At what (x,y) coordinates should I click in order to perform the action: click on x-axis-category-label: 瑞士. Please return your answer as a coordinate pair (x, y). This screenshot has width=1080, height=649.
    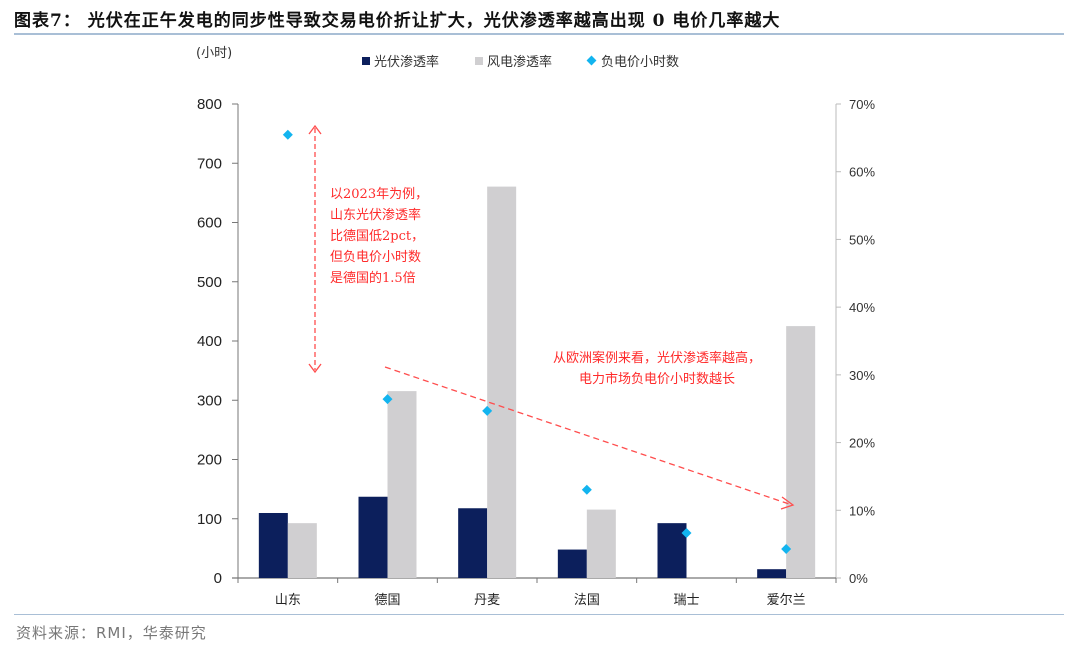
    Looking at the image, I should click on (686, 600).